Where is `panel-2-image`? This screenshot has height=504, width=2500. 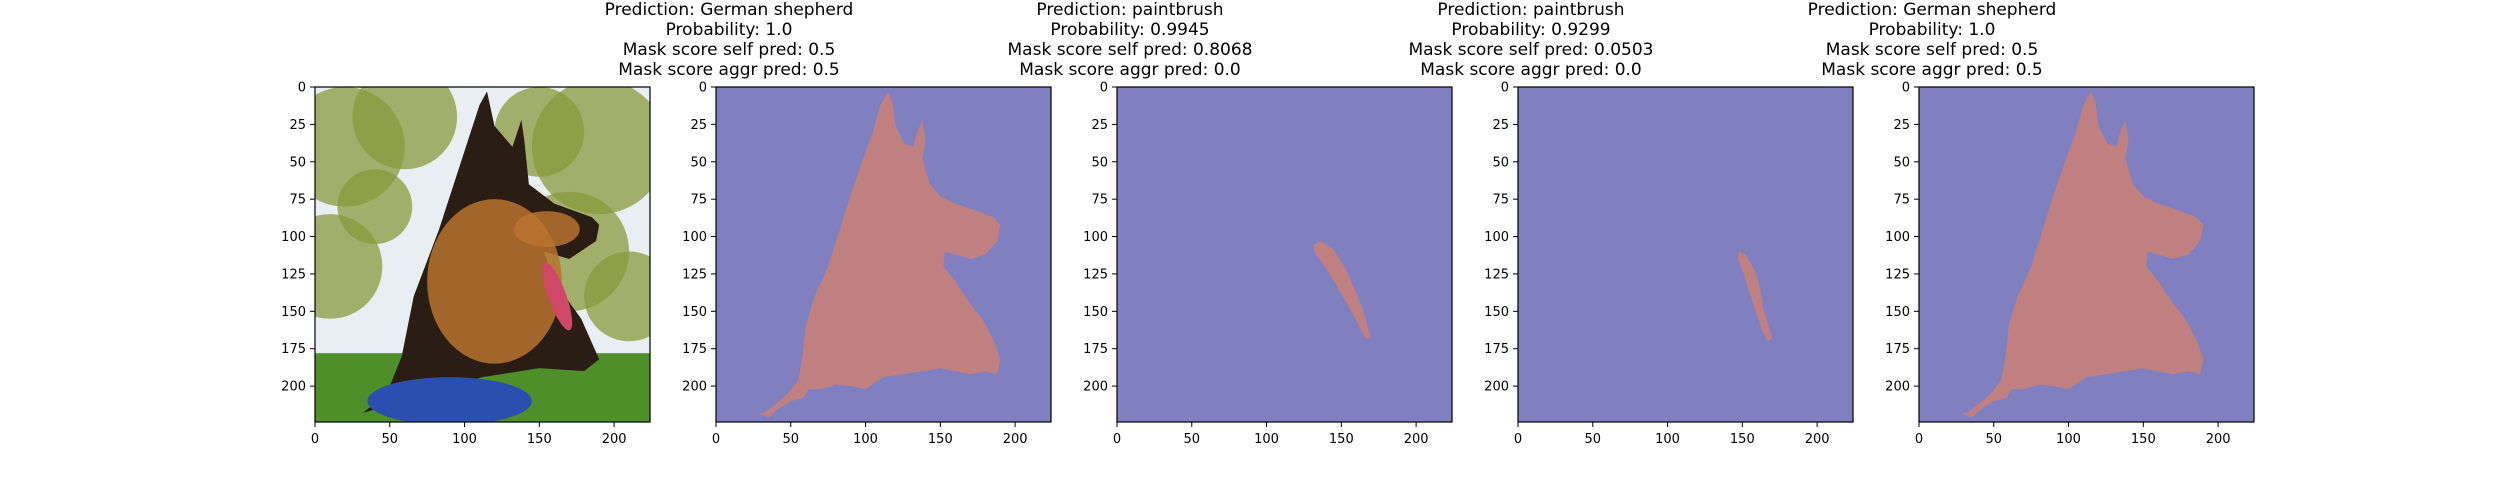 panel-2-image is located at coordinates (883, 254).